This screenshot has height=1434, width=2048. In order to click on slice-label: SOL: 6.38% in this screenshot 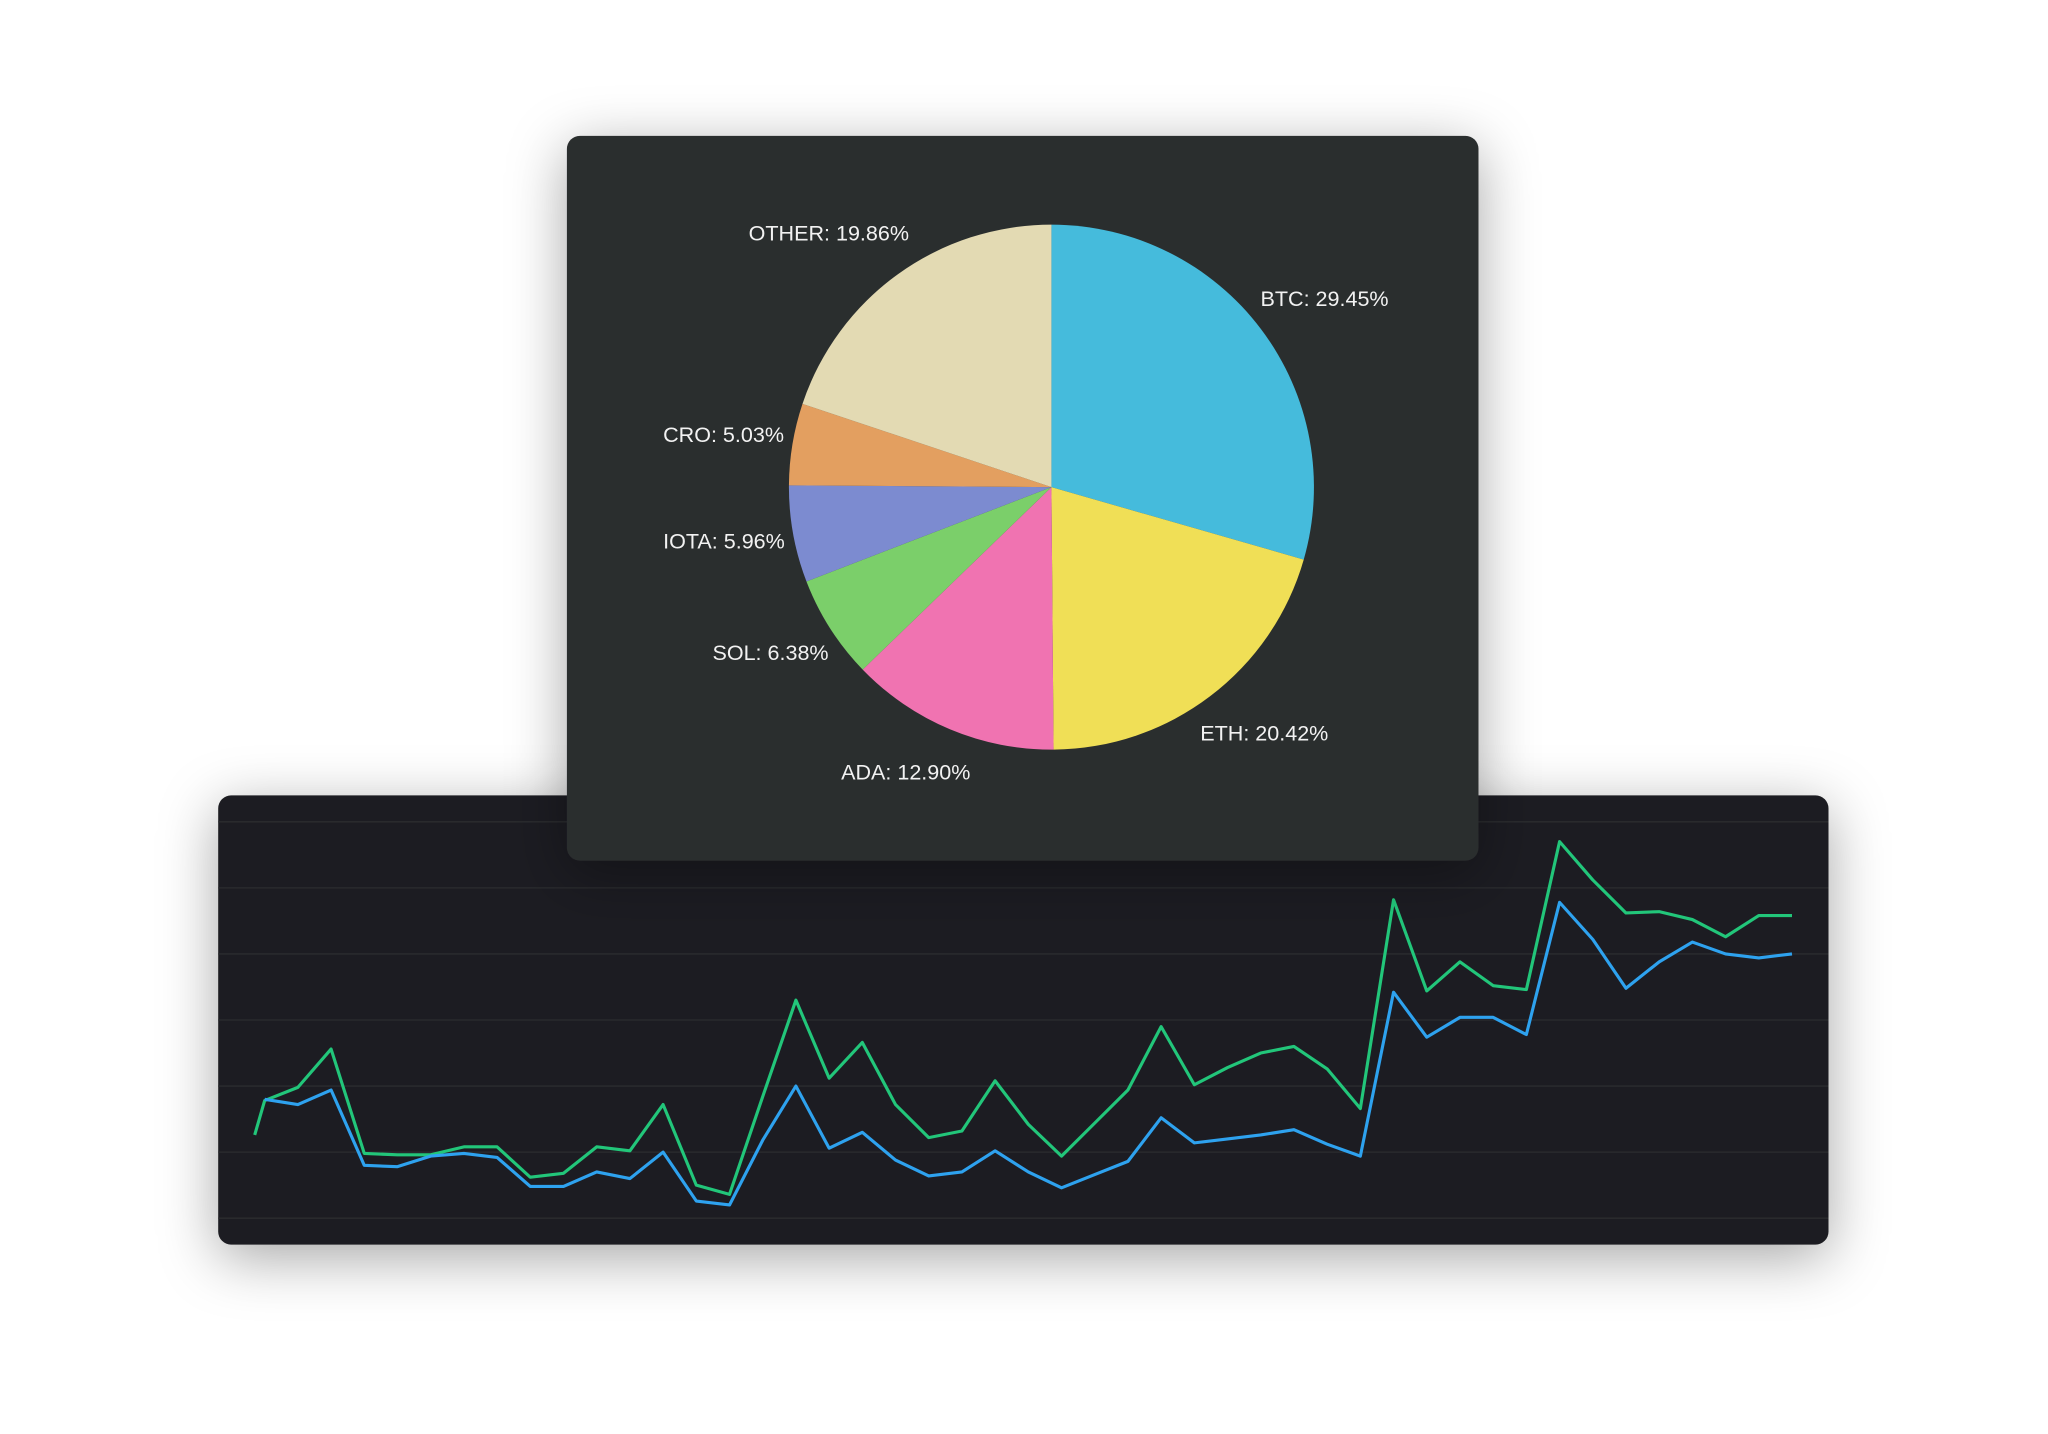, I will do `click(770, 653)`.